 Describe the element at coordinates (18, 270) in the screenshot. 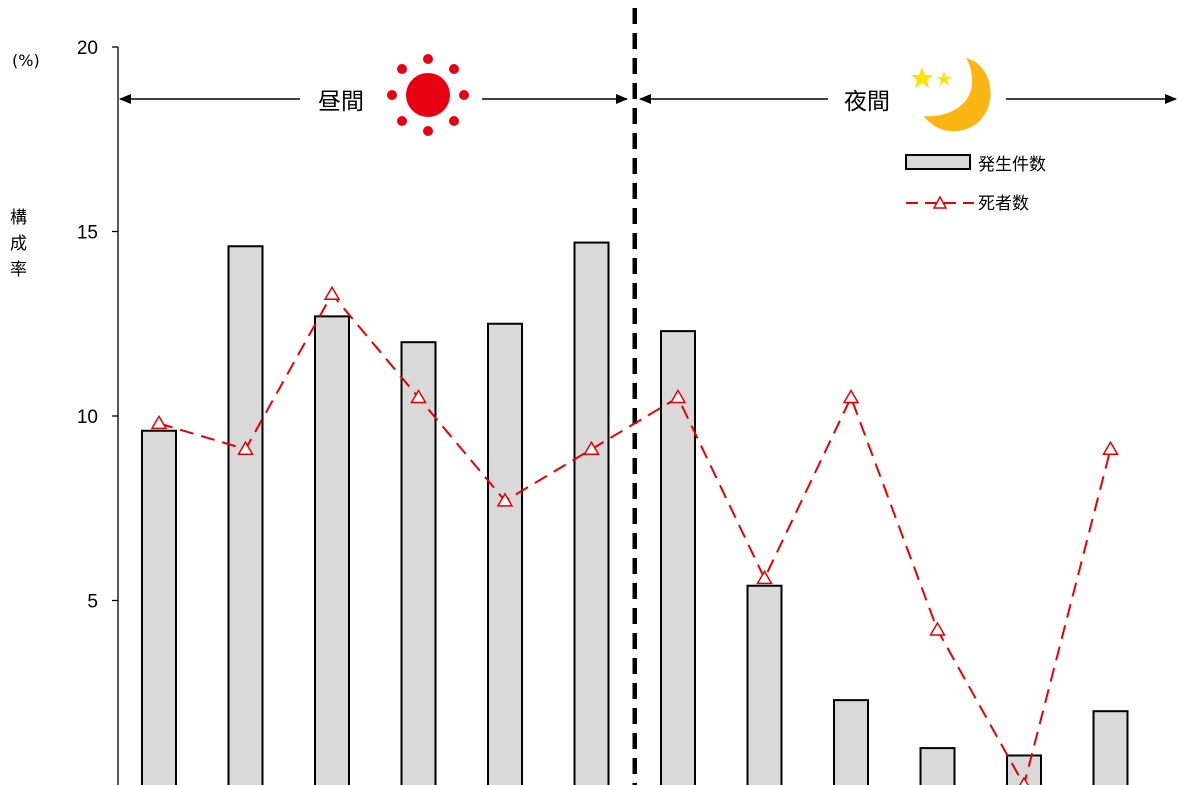

I see `y-axis-label-char: 率` at that location.